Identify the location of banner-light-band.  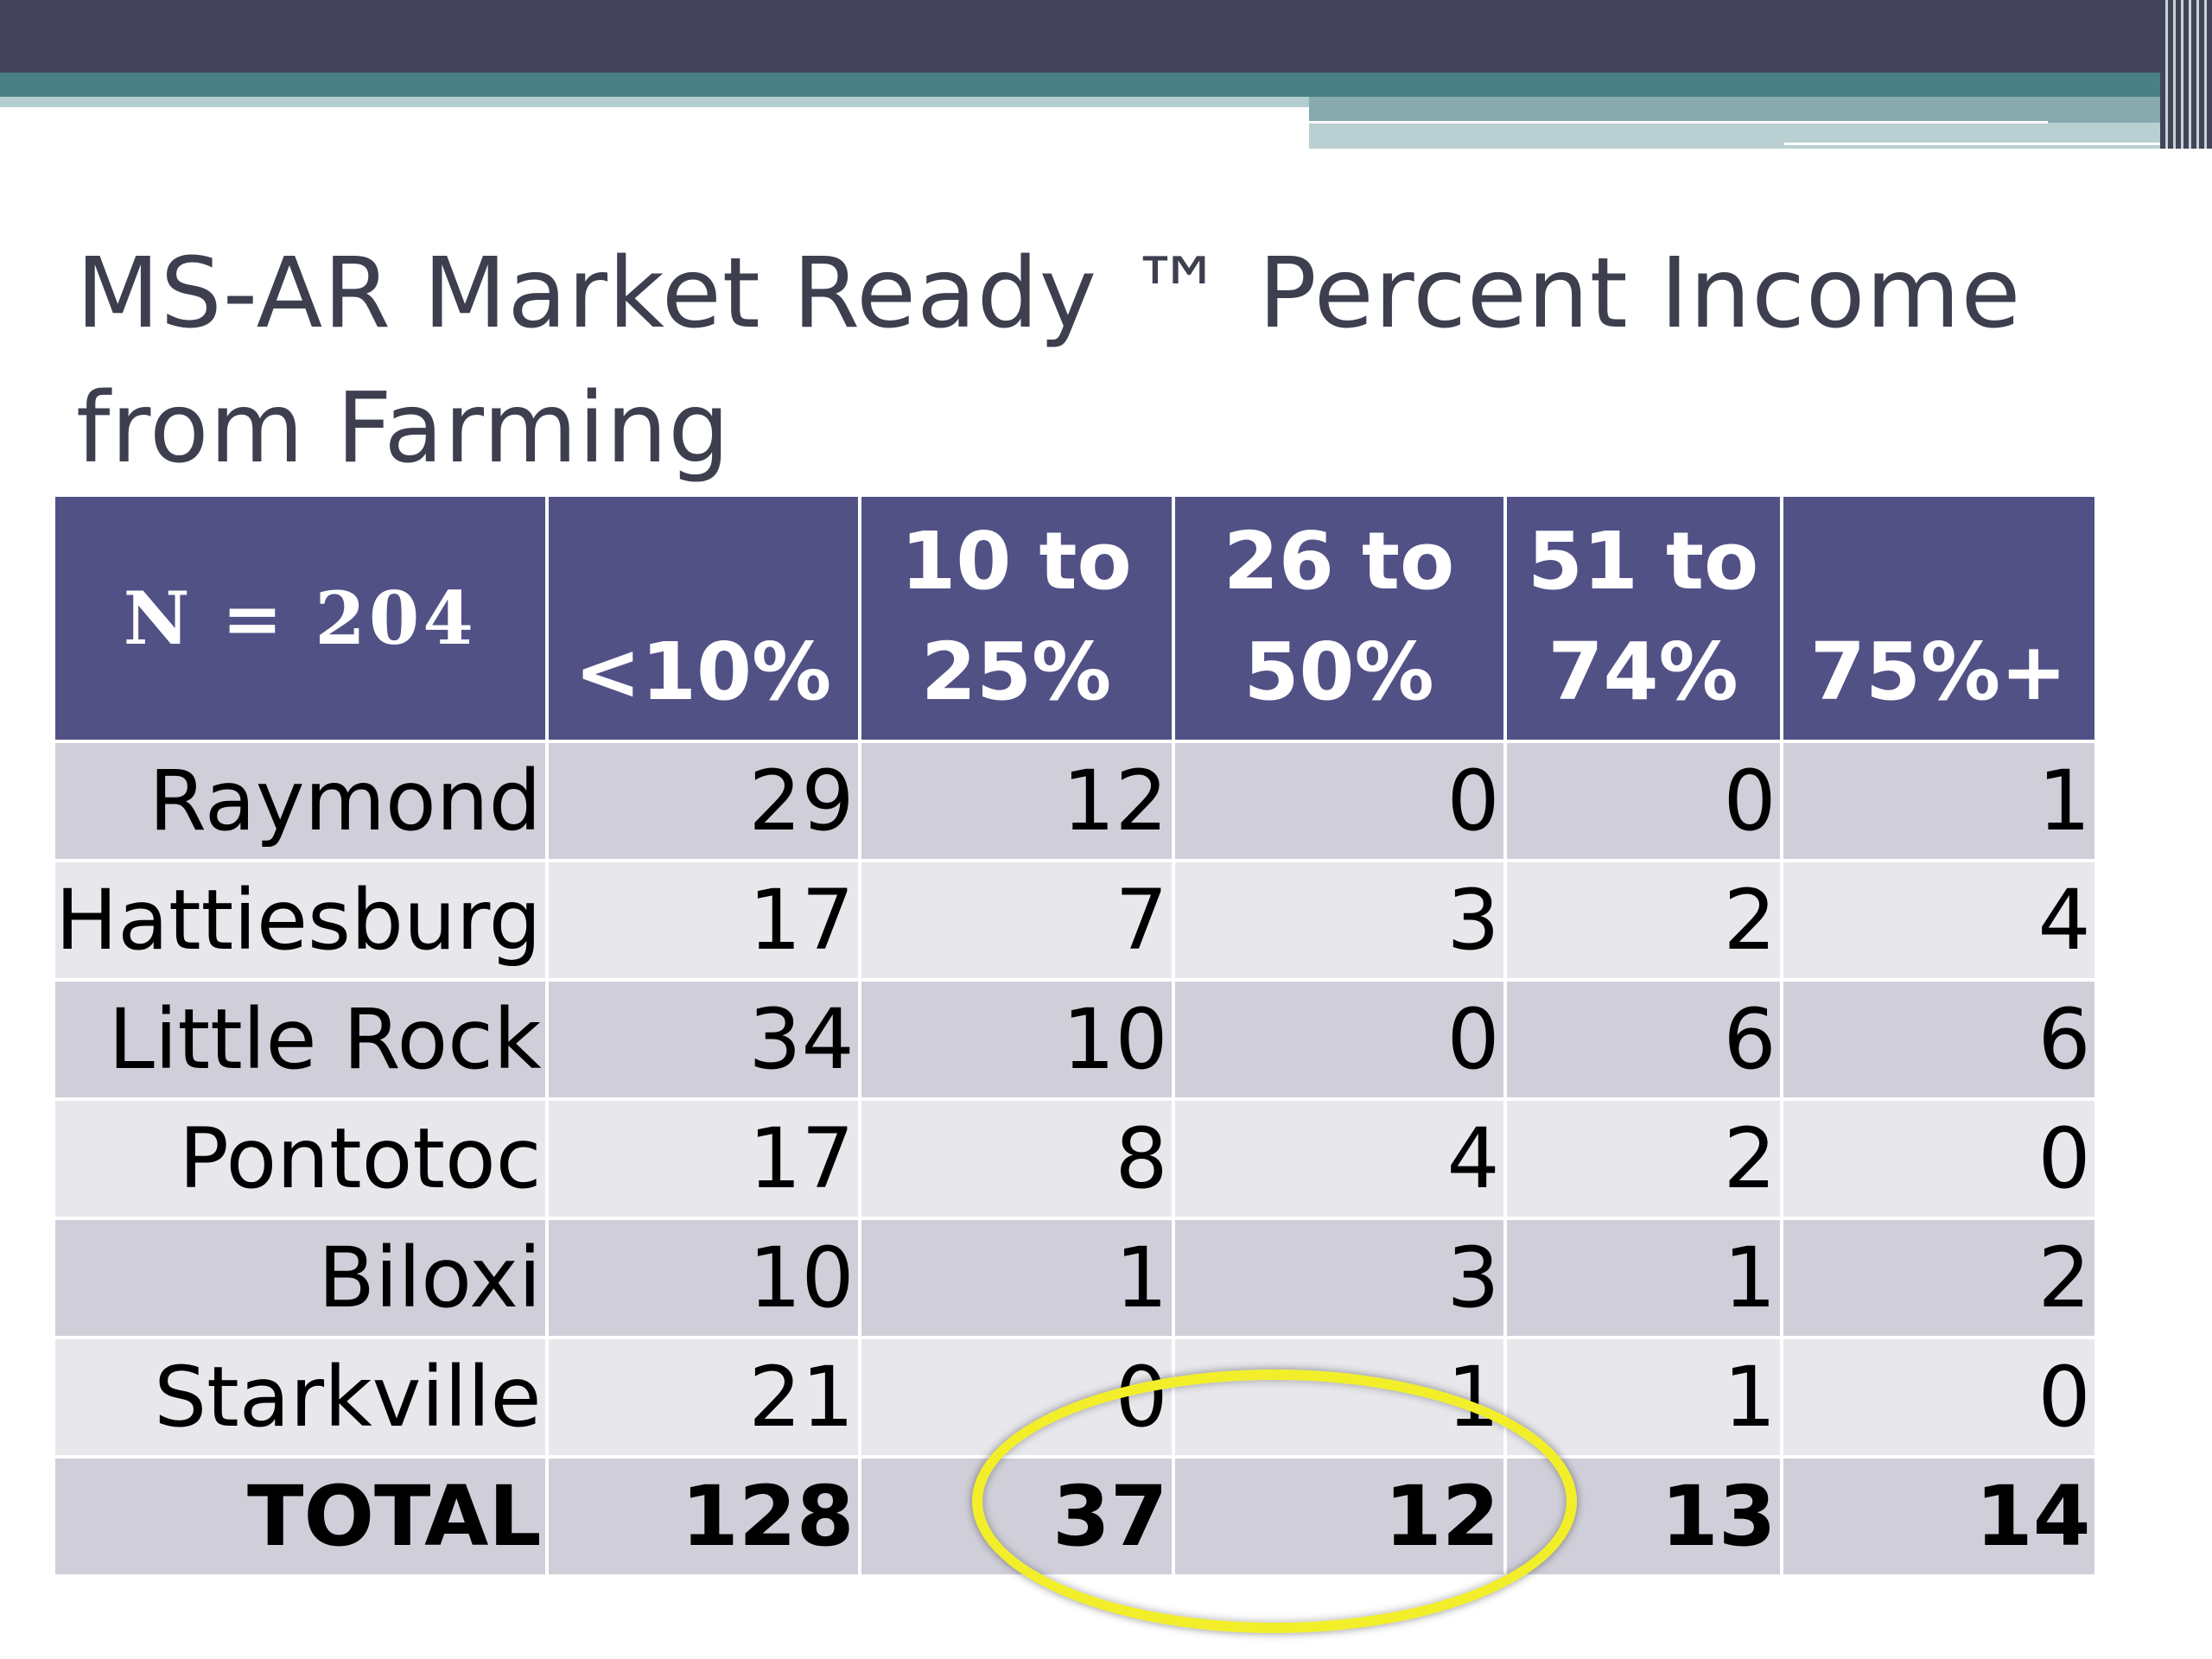
(654, 102).